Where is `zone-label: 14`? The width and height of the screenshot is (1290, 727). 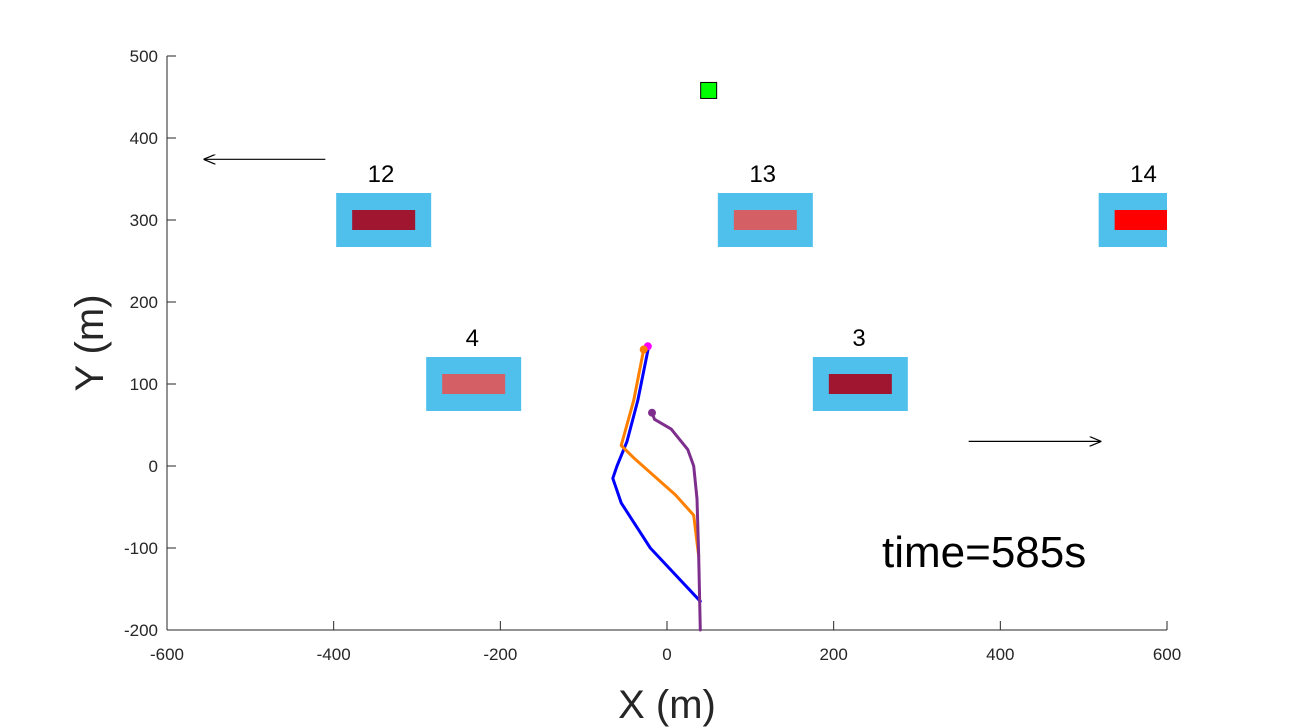 zone-label: 14 is located at coordinates (1143, 174).